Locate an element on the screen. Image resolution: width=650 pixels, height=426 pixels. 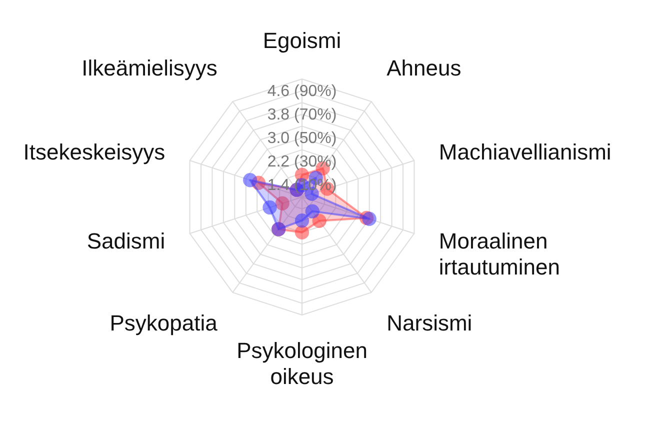
spoke-label: Moraalinen irtautuminen is located at coordinates (499, 254).